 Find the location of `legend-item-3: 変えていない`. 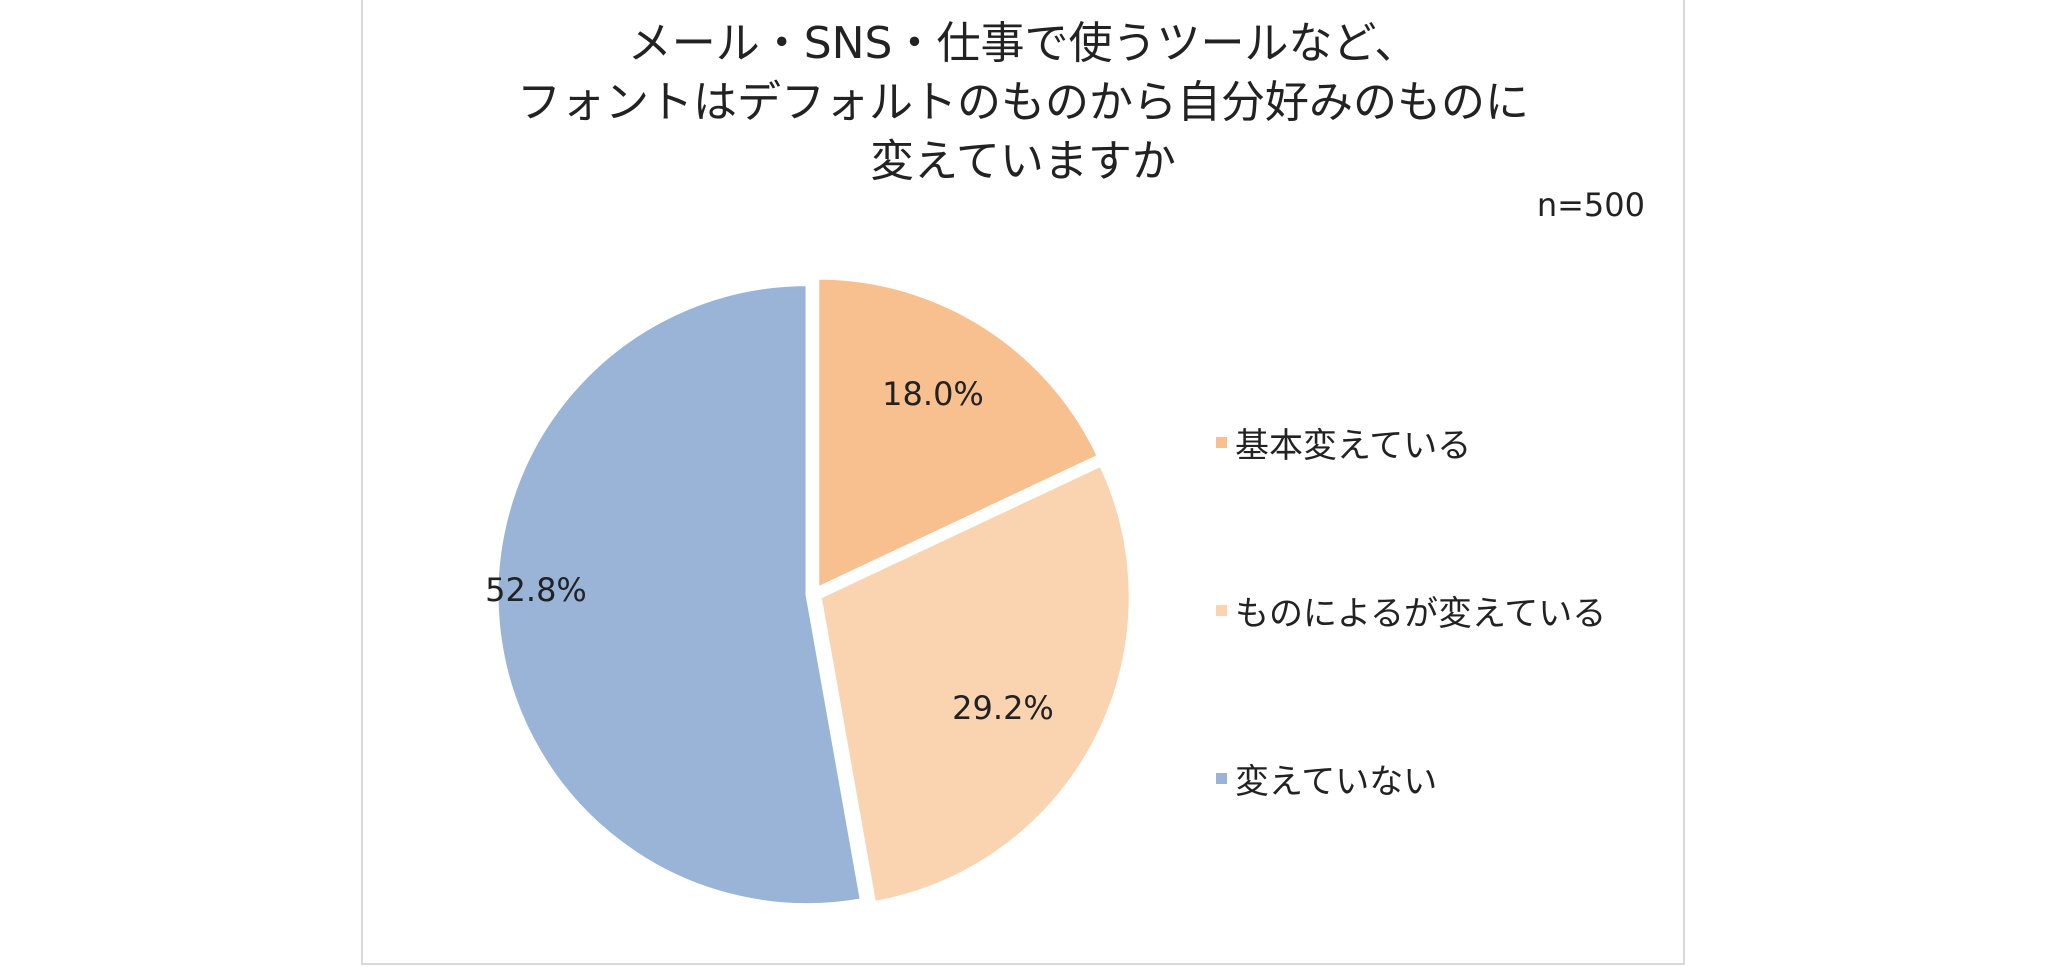

legend-item-3: 変えていない is located at coordinates (1326, 778).